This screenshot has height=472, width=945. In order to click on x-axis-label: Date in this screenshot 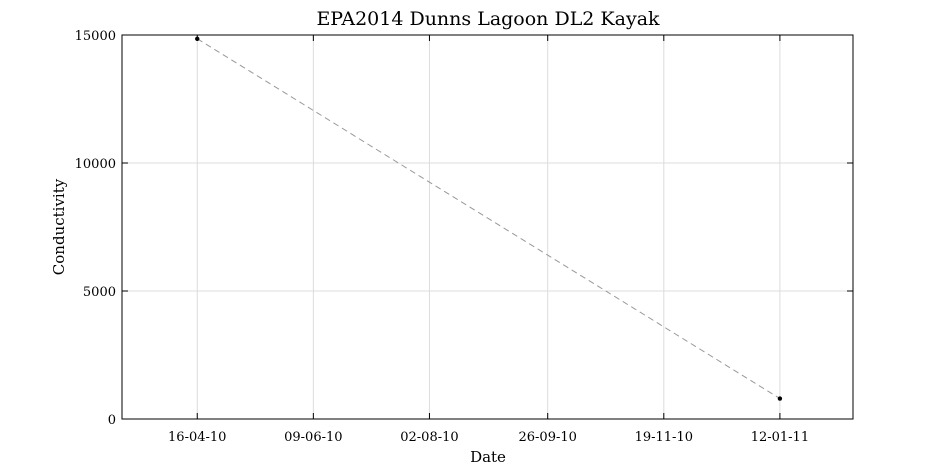, I will do `click(488, 457)`.